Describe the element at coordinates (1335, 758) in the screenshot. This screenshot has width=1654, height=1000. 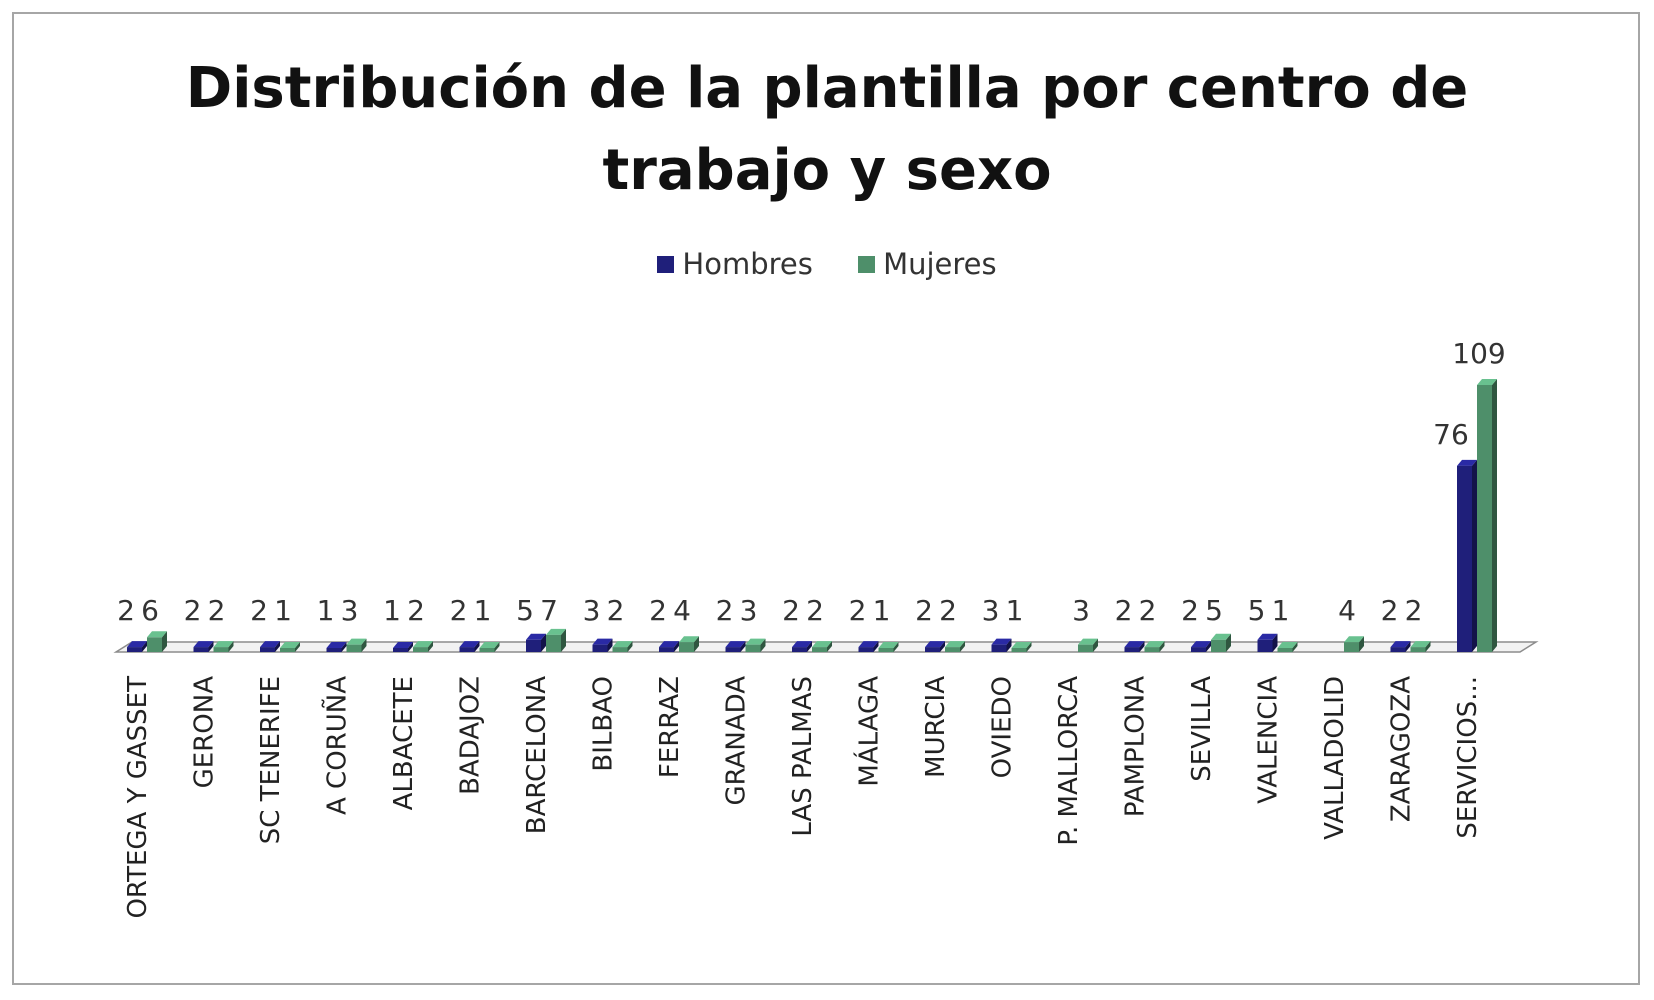
I see `x-tick-label-18: VALLADOLID` at that location.